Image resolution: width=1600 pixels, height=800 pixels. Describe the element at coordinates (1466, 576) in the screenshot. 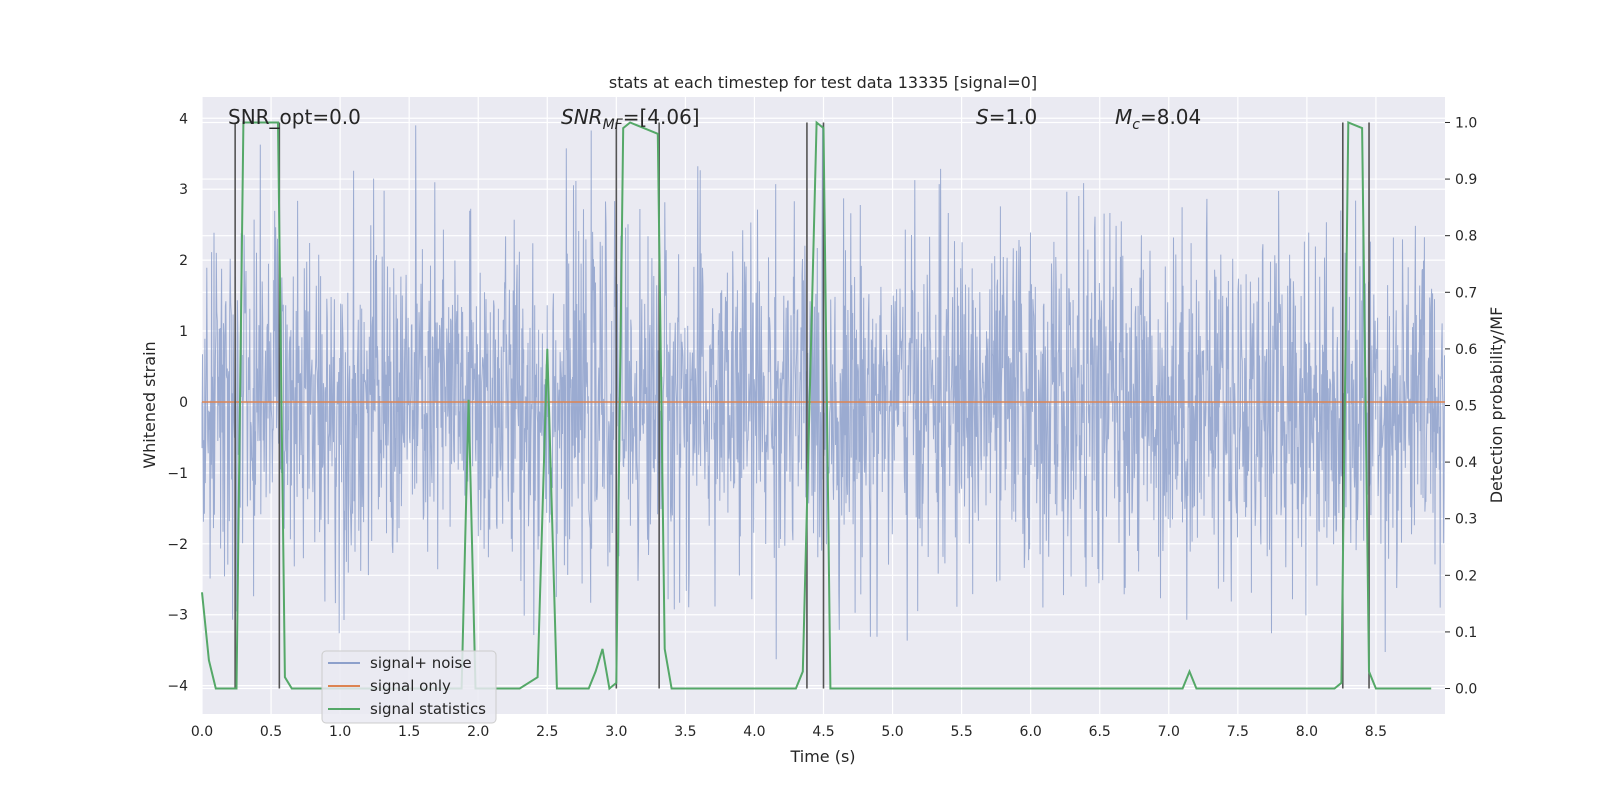

I see `y-right-tick-label: 0.2` at that location.